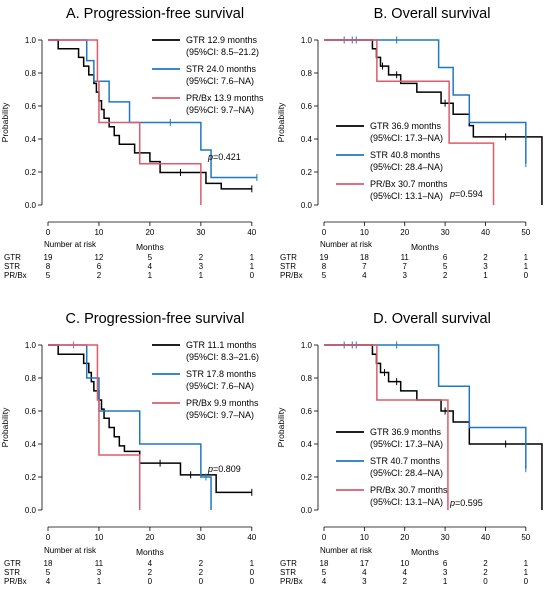 This screenshot has width=550, height=599. Describe the element at coordinates (404, 563) in the screenshot. I see `risk-count: 10` at that location.